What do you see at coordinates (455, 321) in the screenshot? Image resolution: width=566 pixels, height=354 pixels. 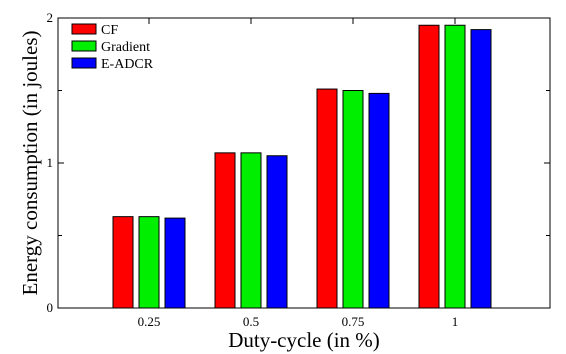 I see `x-tick-label: 1` at bounding box center [455, 321].